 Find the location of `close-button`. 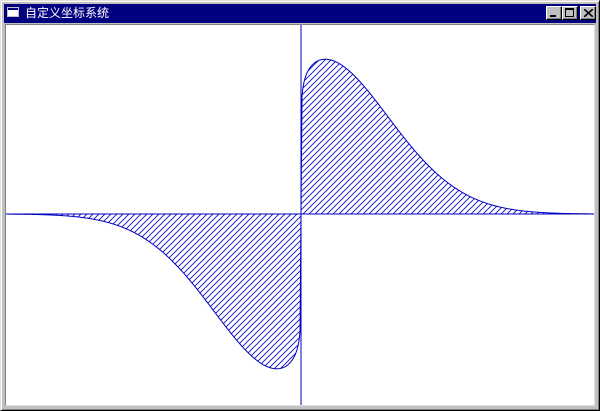

close-button is located at coordinates (588, 13).